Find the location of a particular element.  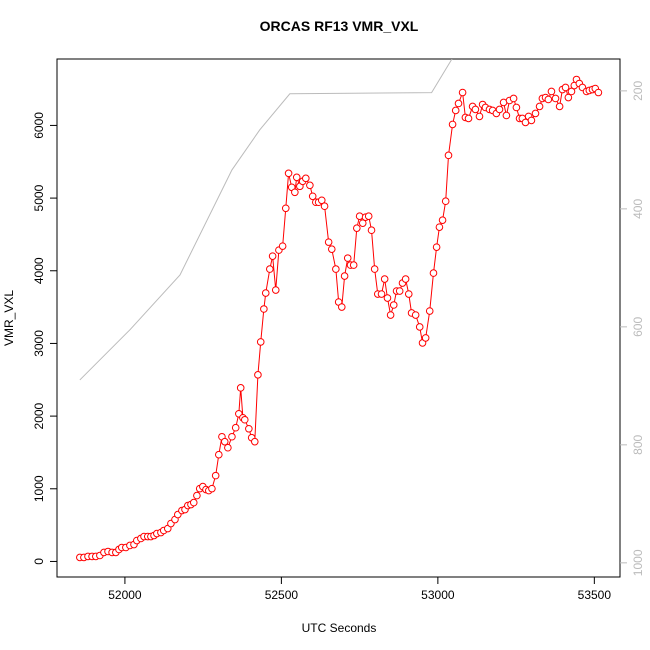

y2-tick-label: 800 is located at coordinates (638, 445).